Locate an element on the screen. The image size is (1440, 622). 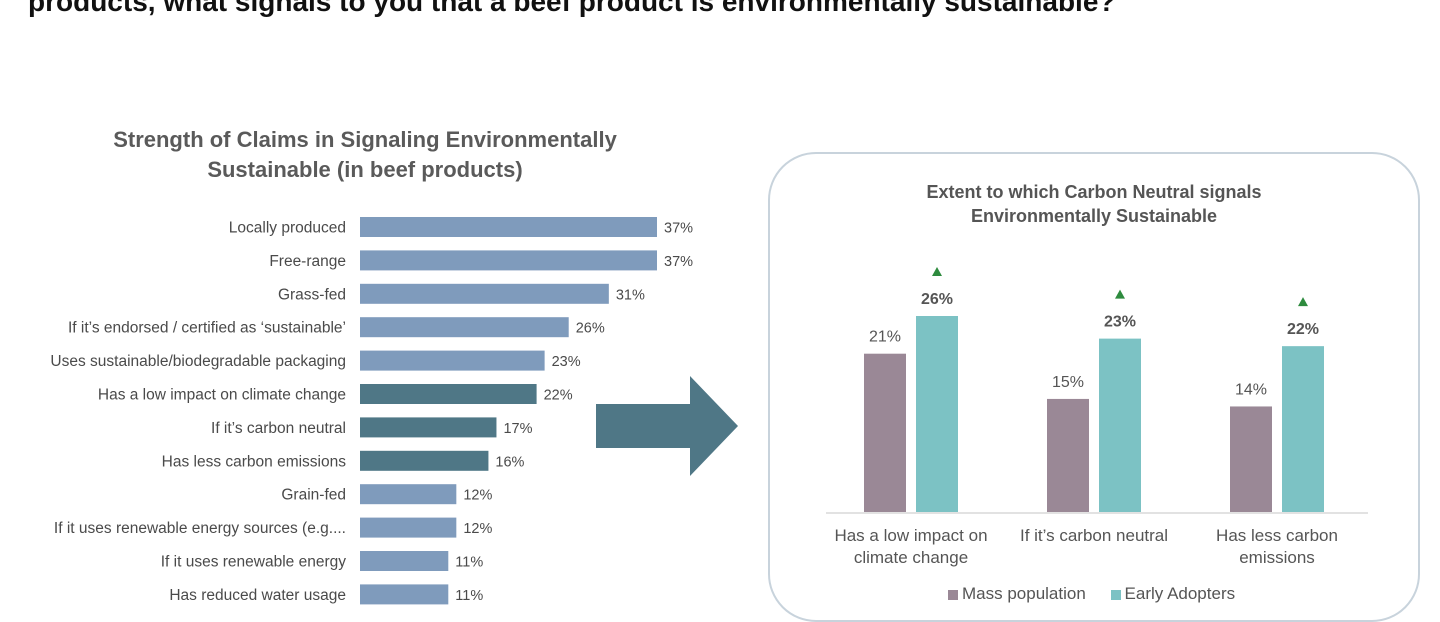
vbar-value-label: 22% is located at coordinates (1303, 329).